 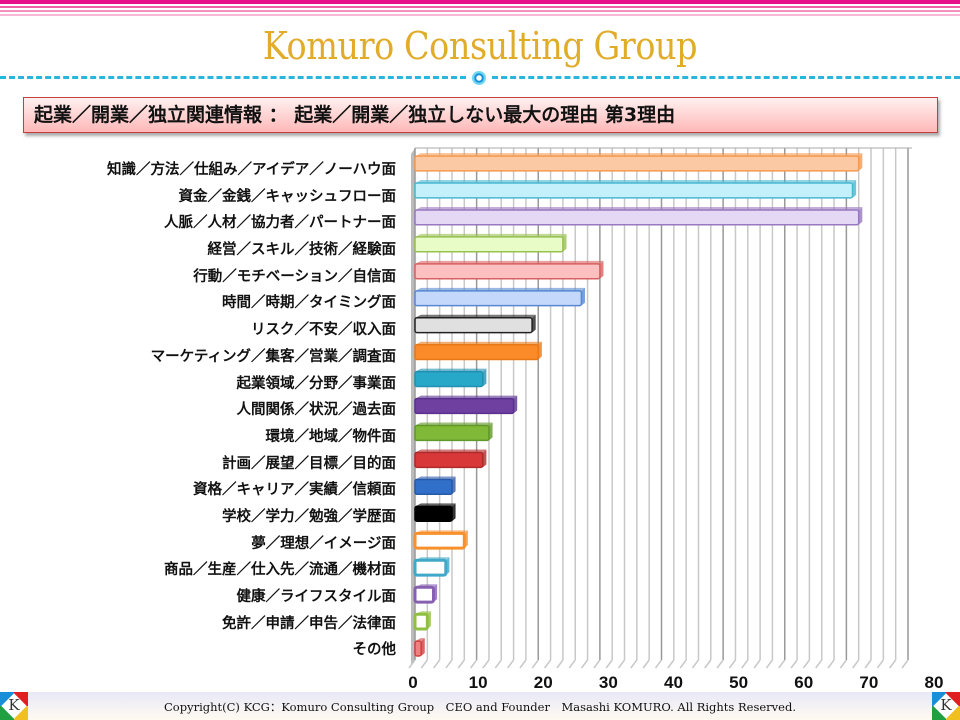 I want to click on category-label: マーケティング／集客／営業／調査面, so click(x=273, y=356).